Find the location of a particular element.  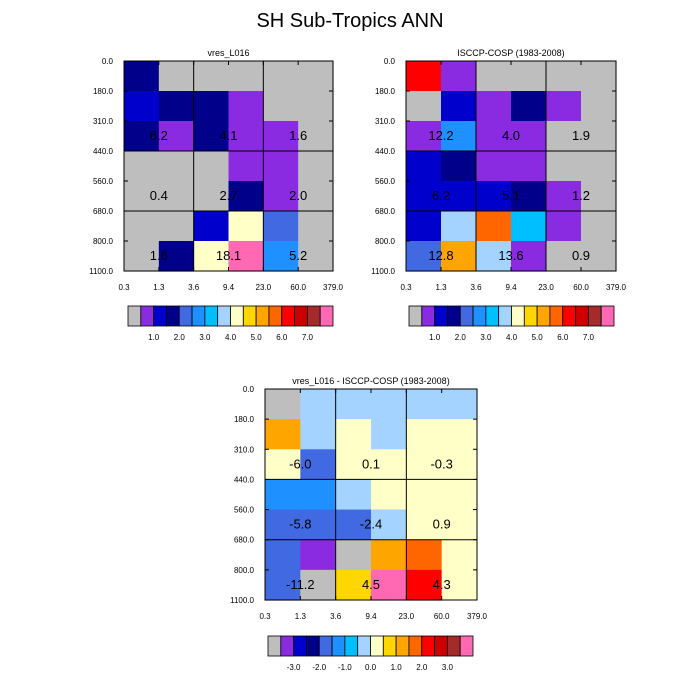

box-value-label: 1.6 is located at coordinates (159, 255).